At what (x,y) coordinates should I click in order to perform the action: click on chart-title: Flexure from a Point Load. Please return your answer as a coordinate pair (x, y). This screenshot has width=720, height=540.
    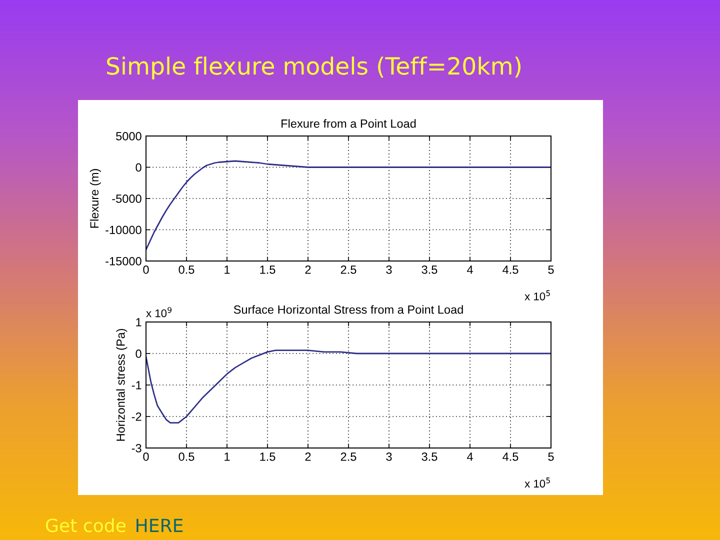
    Looking at the image, I should click on (349, 123).